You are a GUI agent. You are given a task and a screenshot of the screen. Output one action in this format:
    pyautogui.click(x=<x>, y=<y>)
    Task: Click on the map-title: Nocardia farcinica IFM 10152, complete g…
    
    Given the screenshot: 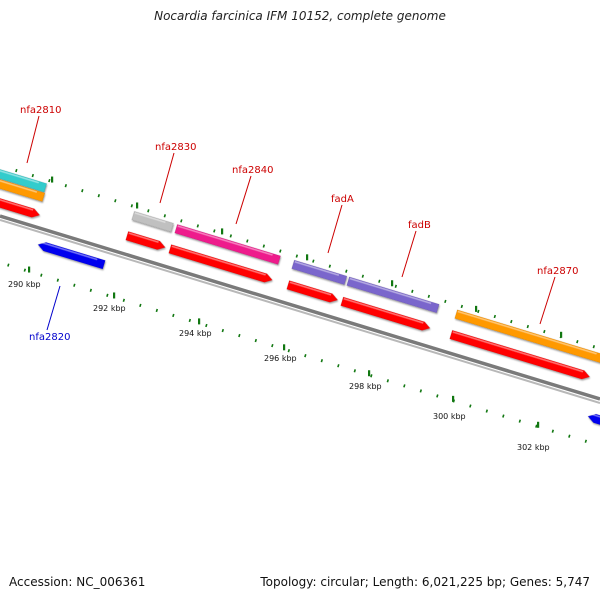 What is the action you would take?
    pyautogui.click(x=300, y=16)
    